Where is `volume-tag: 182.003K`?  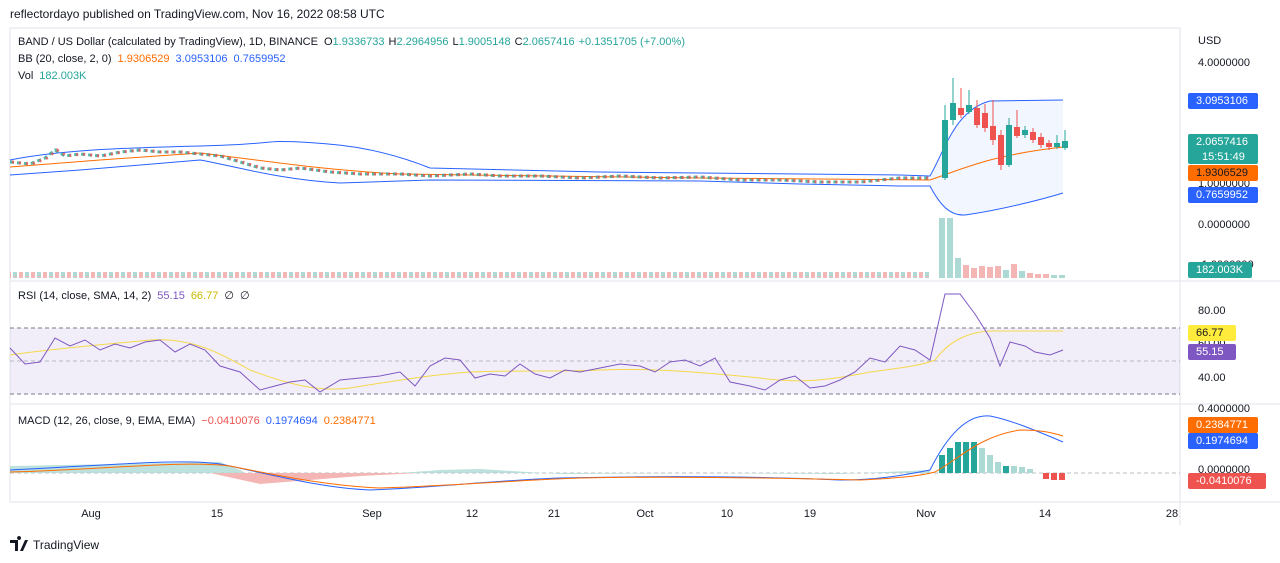
volume-tag: 182.003K is located at coordinates (1220, 270).